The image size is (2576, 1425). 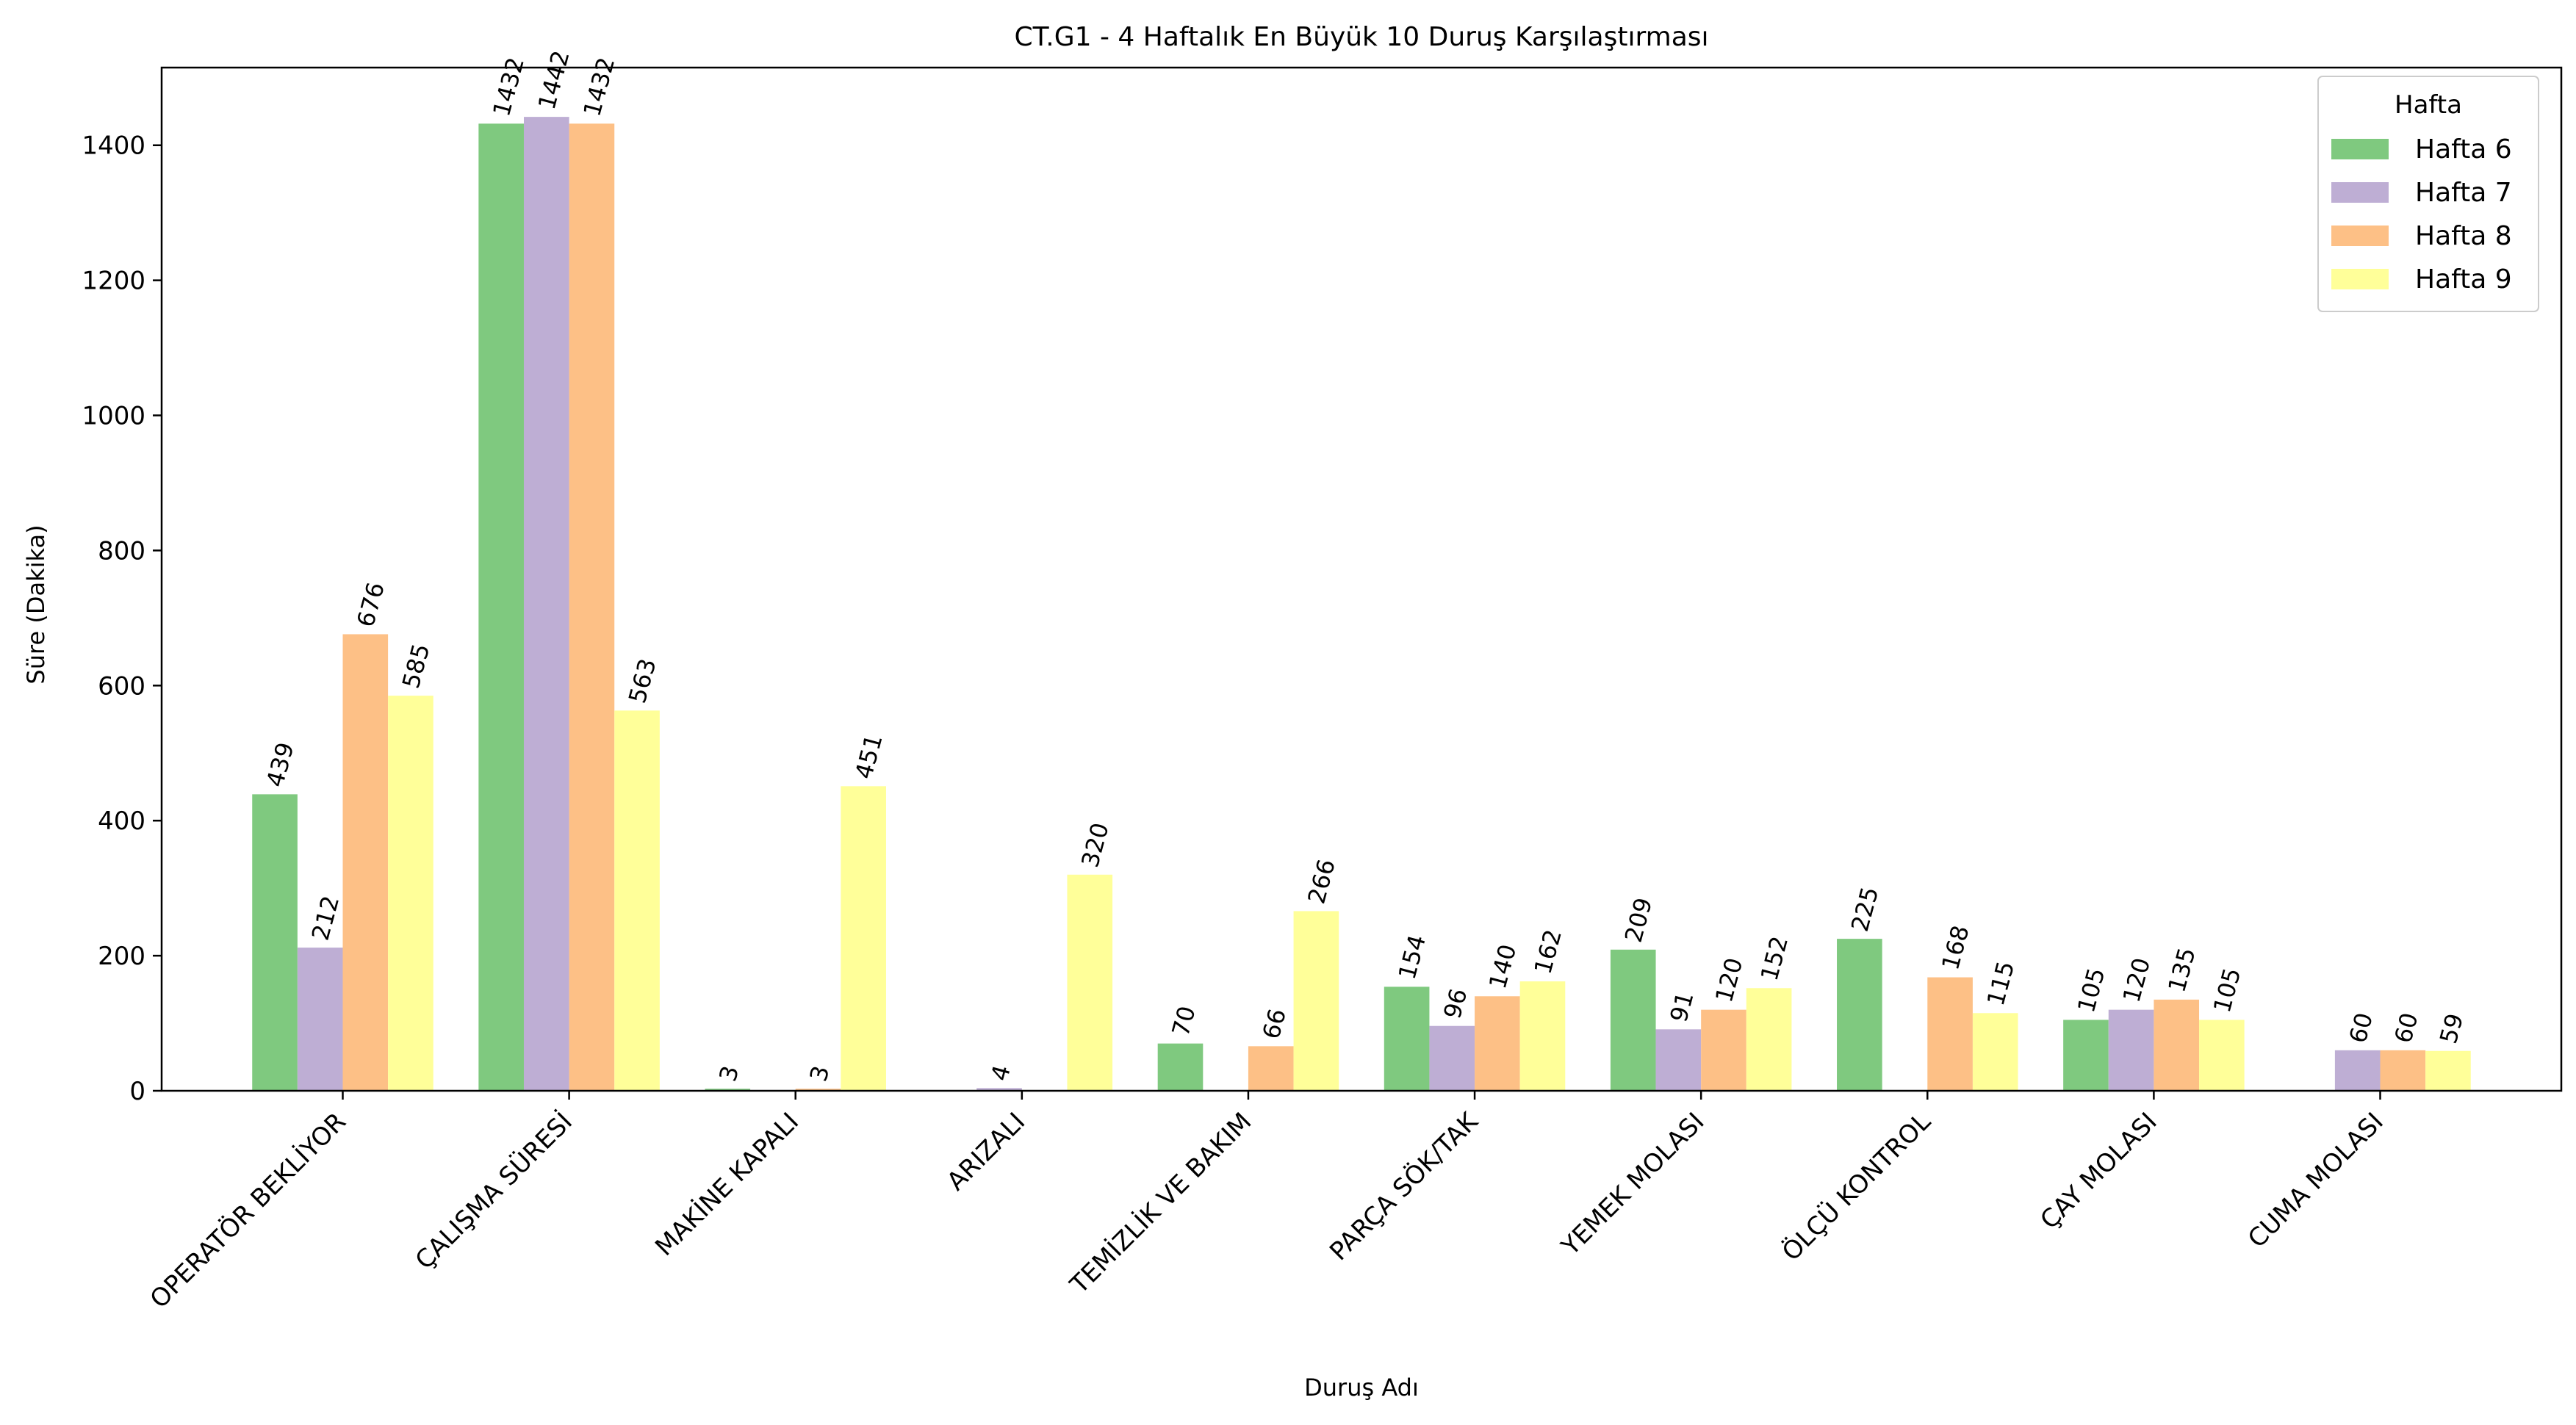 What do you see at coordinates (113, 416) in the screenshot?
I see `y-tick-label: 1000` at bounding box center [113, 416].